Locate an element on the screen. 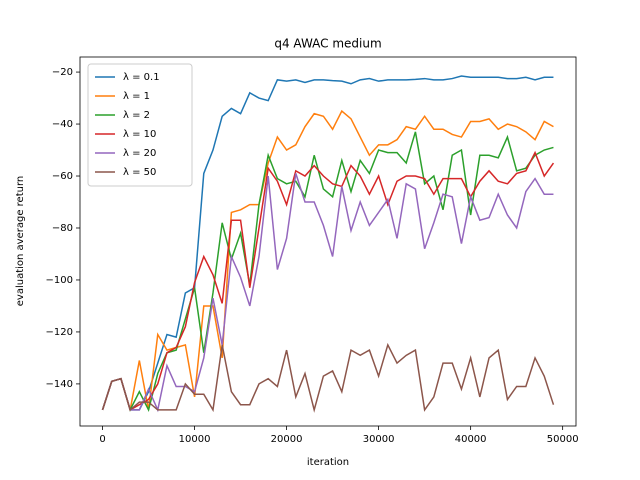 The height and width of the screenshot is (480, 640). x-tick-label: 10000 is located at coordinates (195, 439).